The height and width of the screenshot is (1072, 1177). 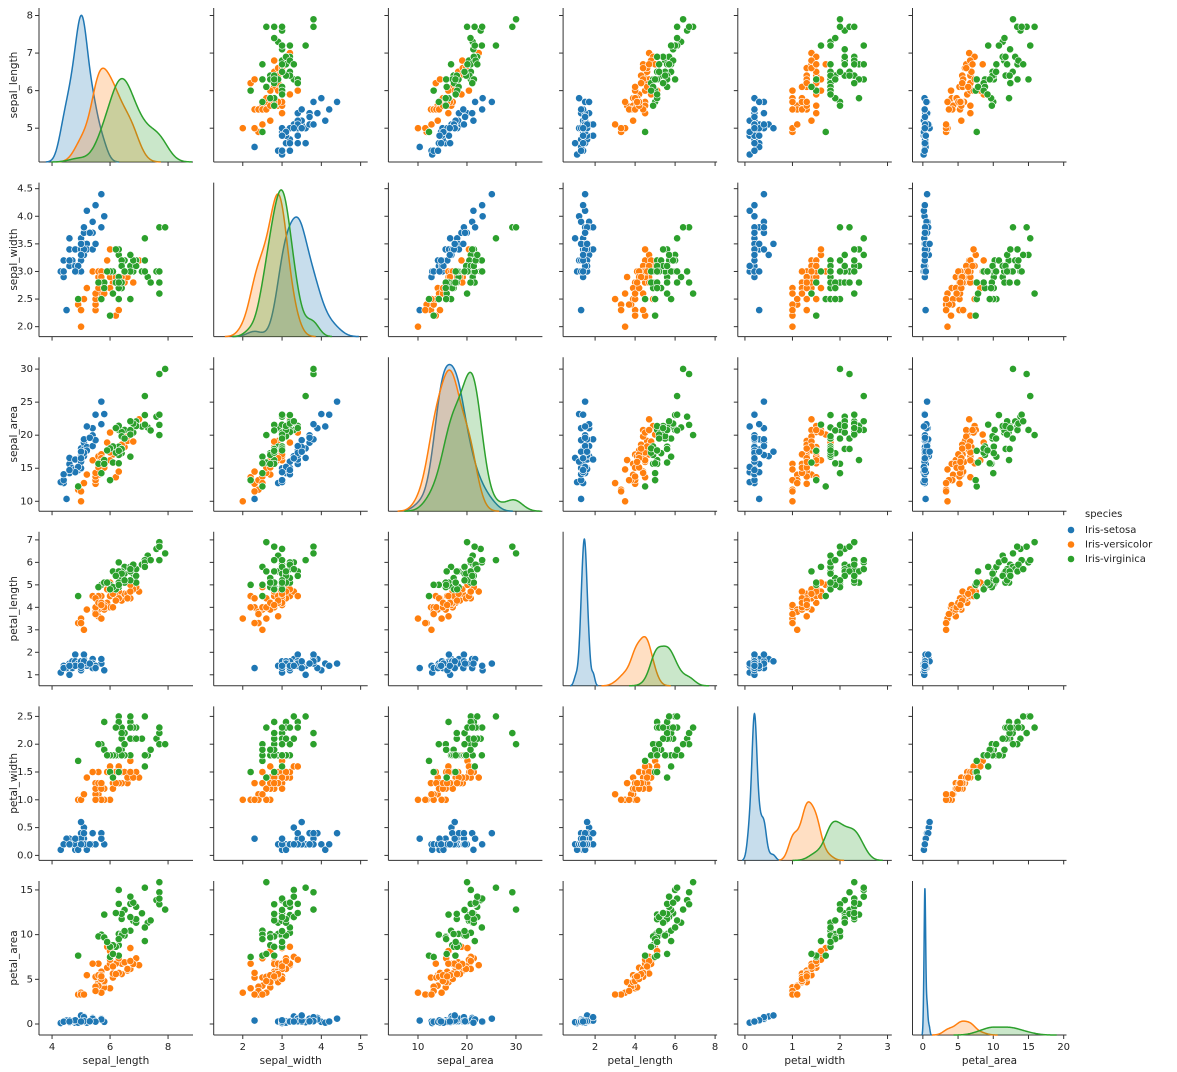 What do you see at coordinates (14, 957) in the screenshot?
I see `y-axis-label: petal_area` at bounding box center [14, 957].